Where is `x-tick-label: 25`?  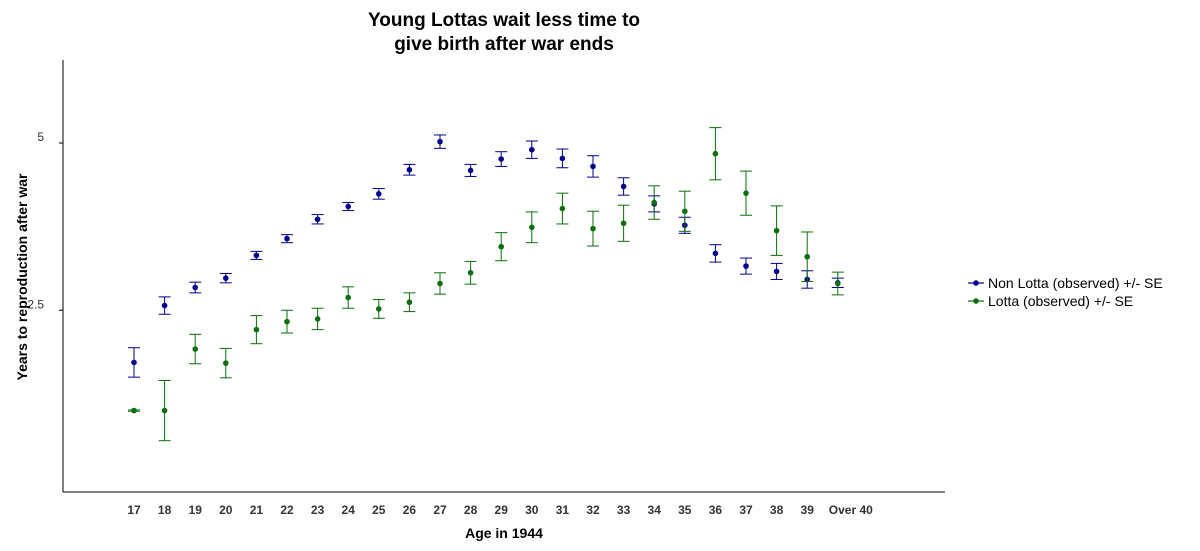 x-tick-label: 25 is located at coordinates (379, 510).